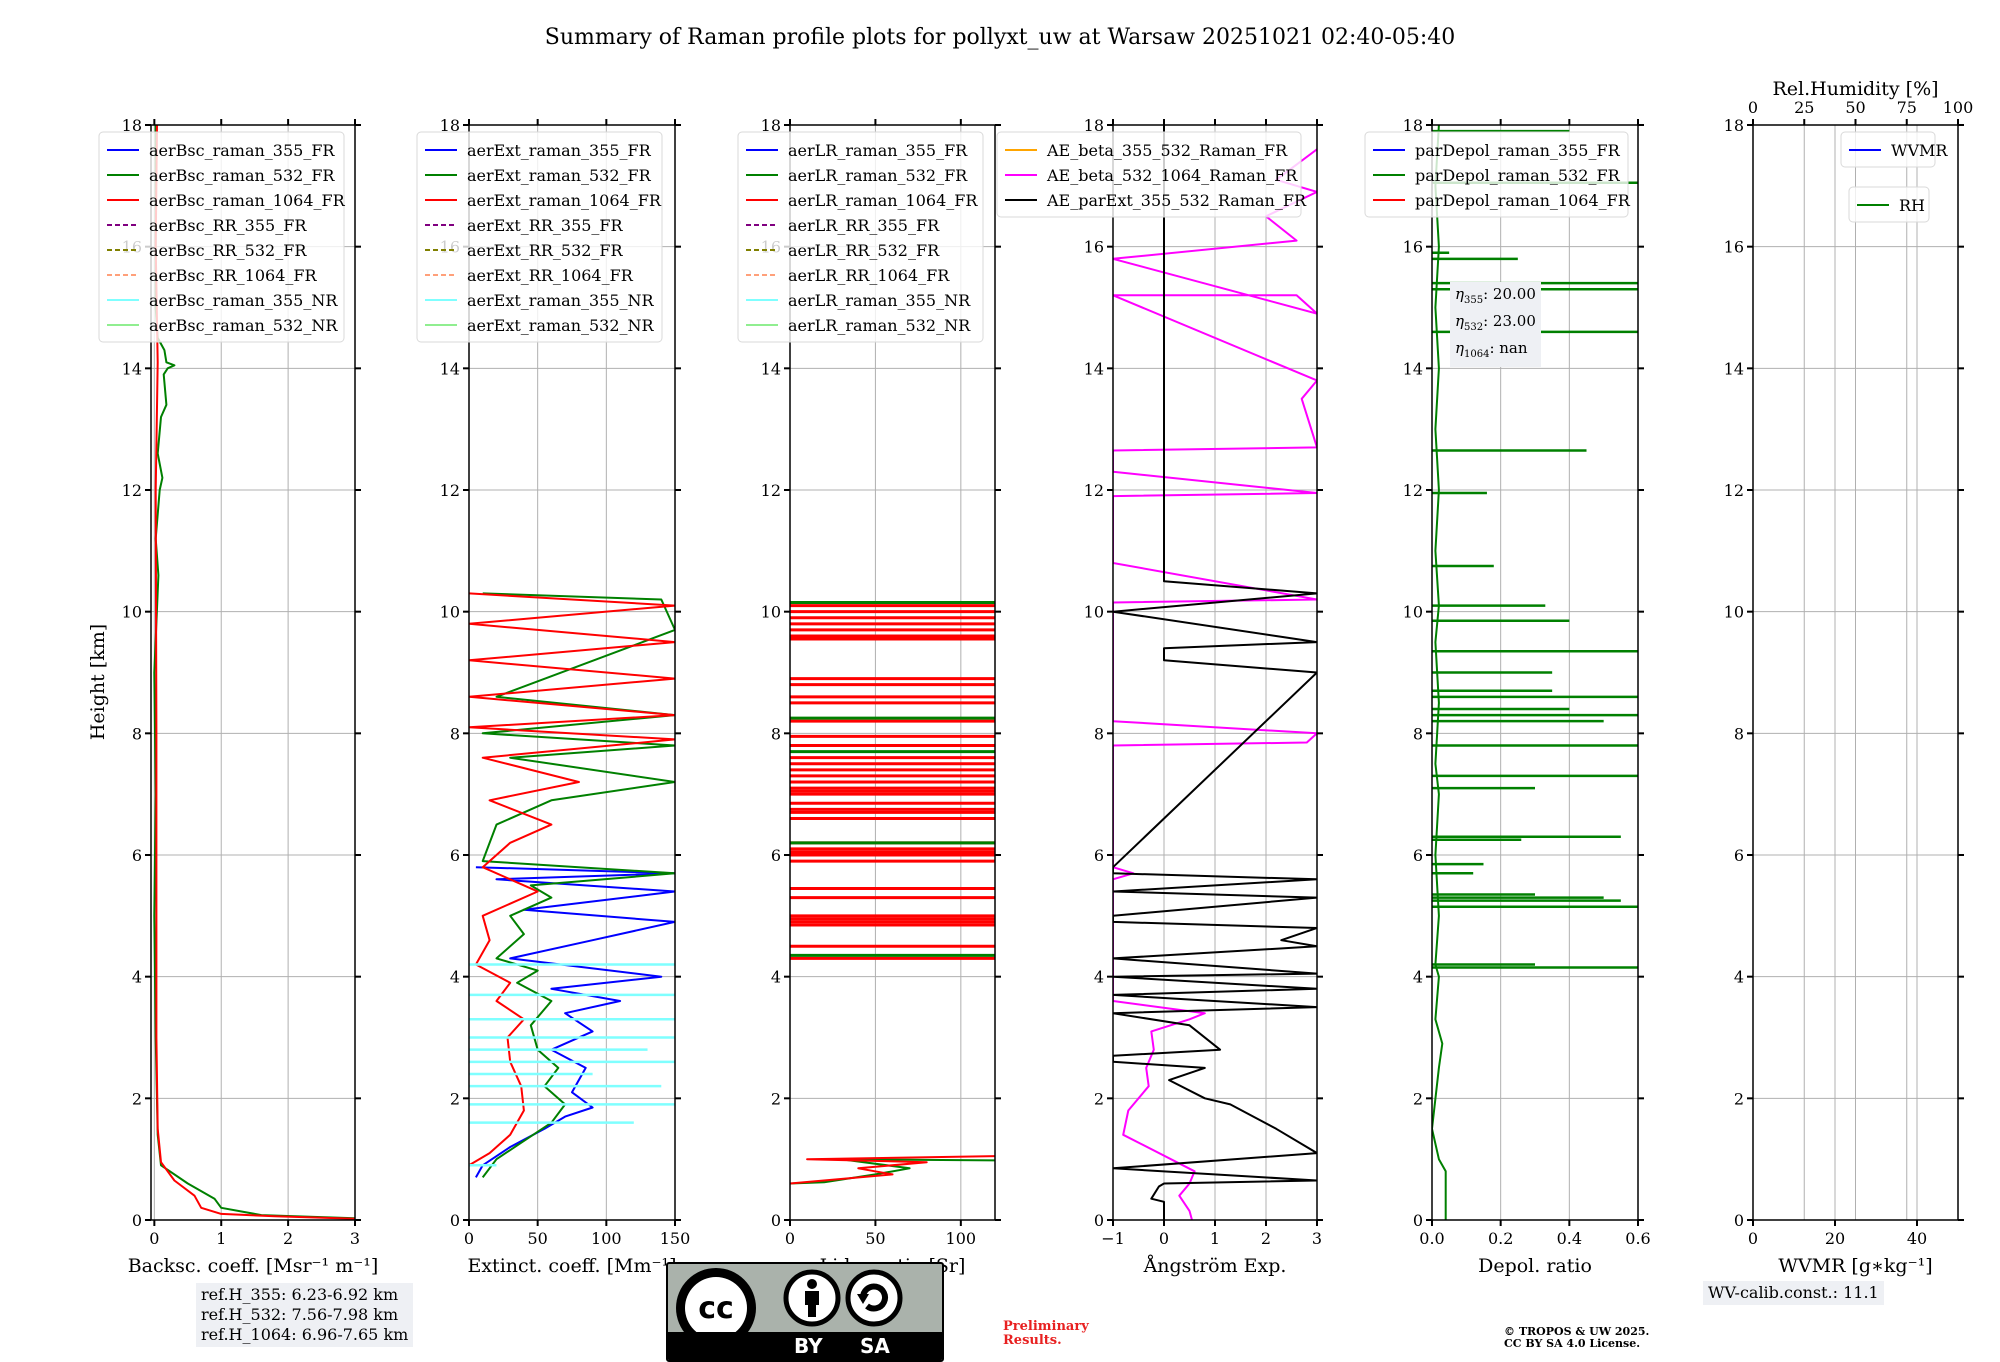 This screenshot has width=2000, height=1362. What do you see at coordinates (545, 250) in the screenshot?
I see `legend-entry-label: aerExt_RR_532_FR` at bounding box center [545, 250].